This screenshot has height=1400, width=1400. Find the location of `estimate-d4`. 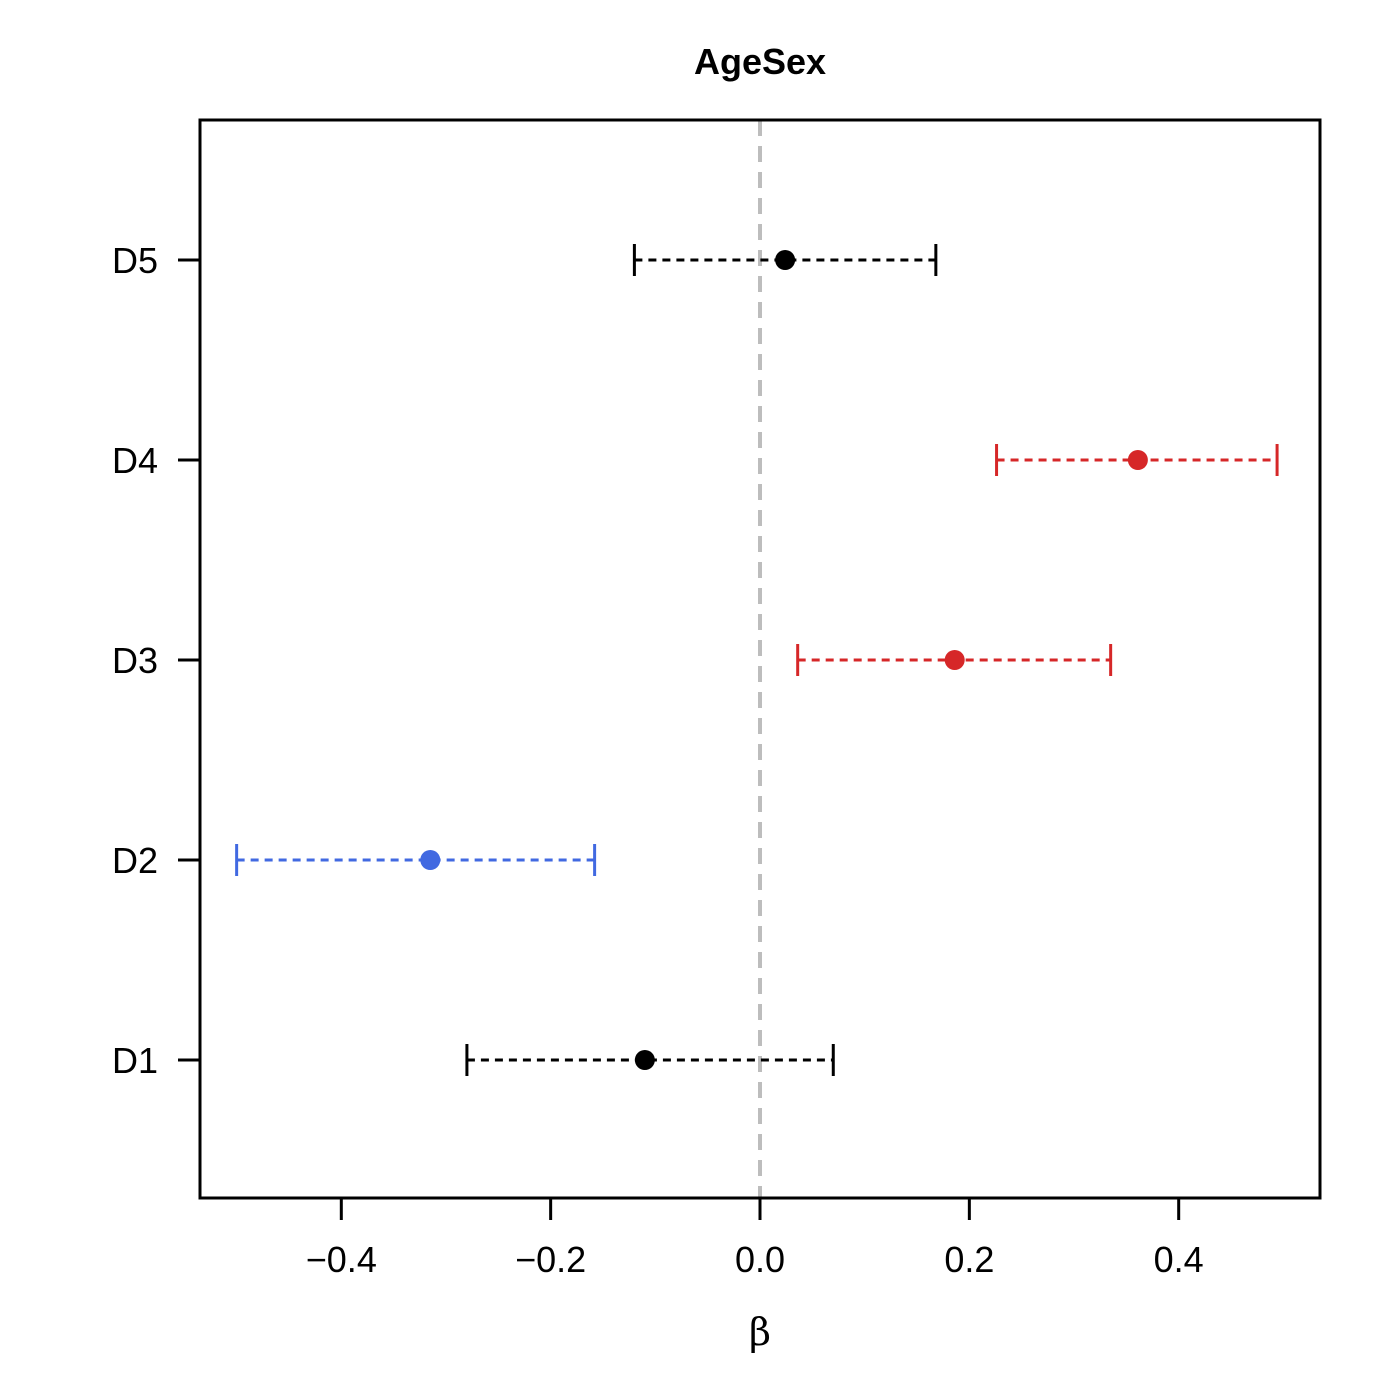

estimate-d4 is located at coordinates (1137, 460).